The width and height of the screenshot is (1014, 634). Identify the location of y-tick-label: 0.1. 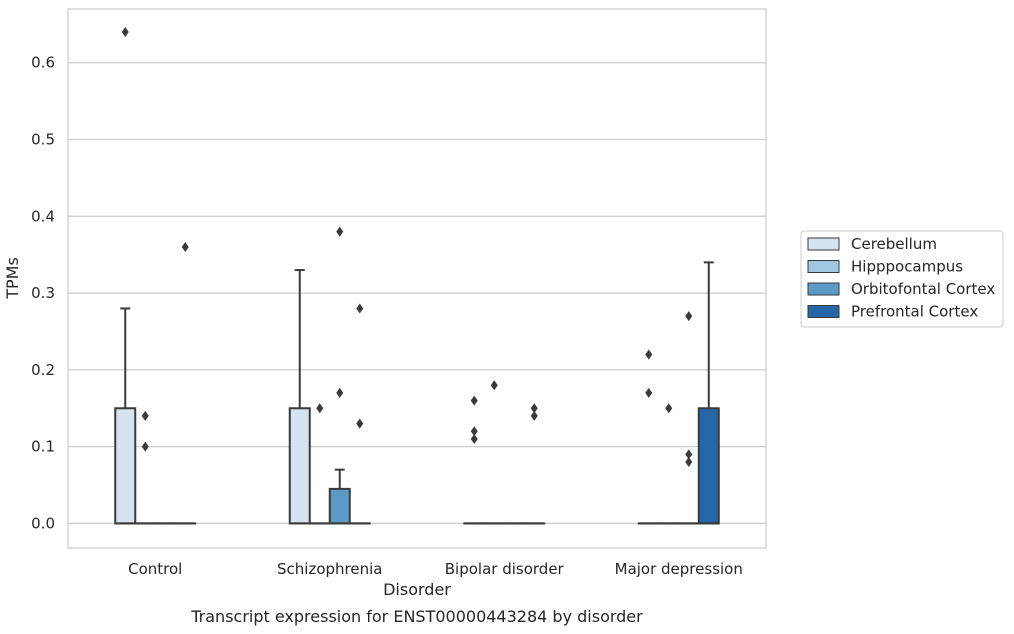
(43, 447).